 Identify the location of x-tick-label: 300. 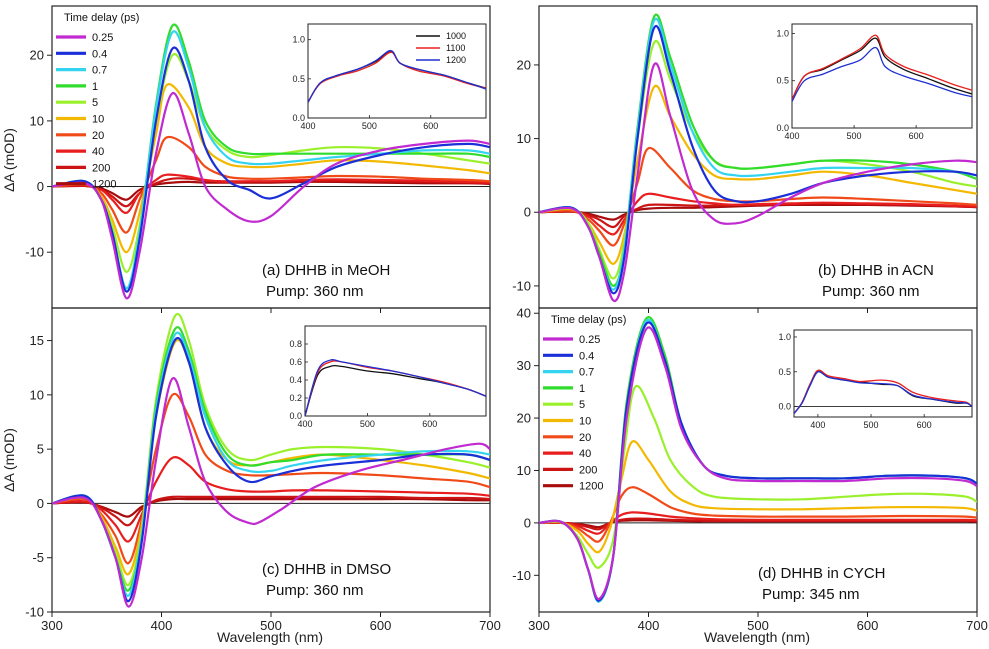
(52, 625).